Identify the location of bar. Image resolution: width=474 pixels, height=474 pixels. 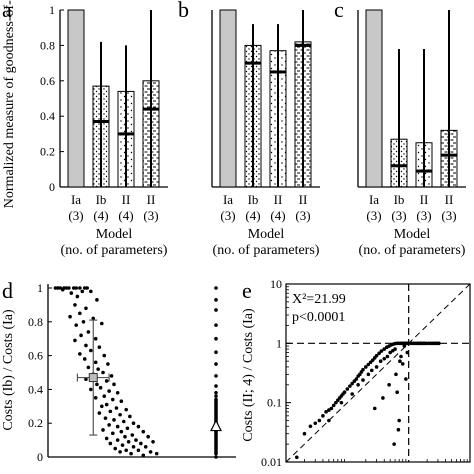
(374, 98).